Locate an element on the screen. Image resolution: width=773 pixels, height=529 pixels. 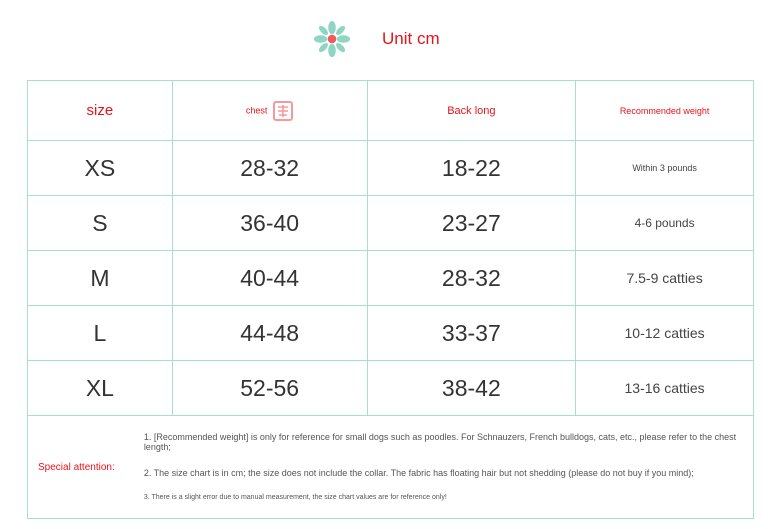
notes-label: Special attention: is located at coordinates (76, 467).